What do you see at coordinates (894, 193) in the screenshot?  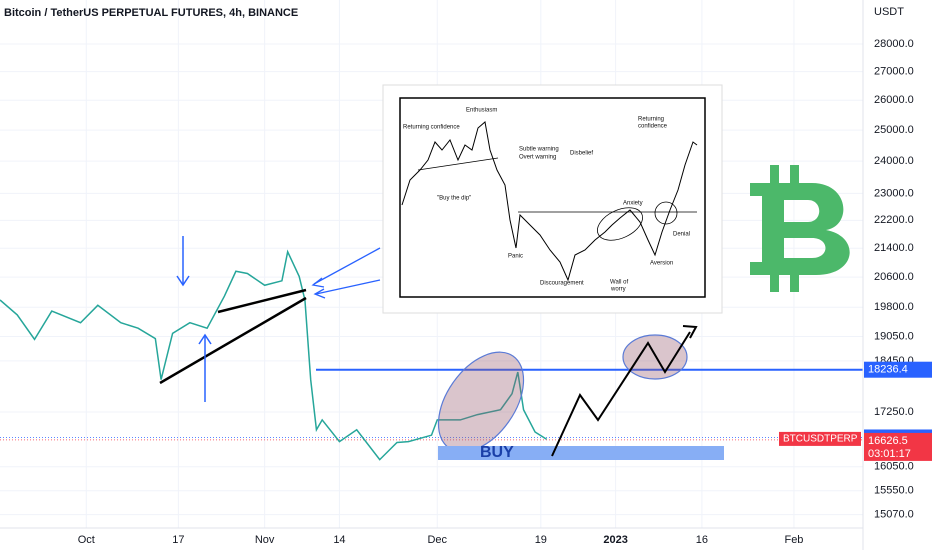 I see `y-tick-label: 23000.0` at bounding box center [894, 193].